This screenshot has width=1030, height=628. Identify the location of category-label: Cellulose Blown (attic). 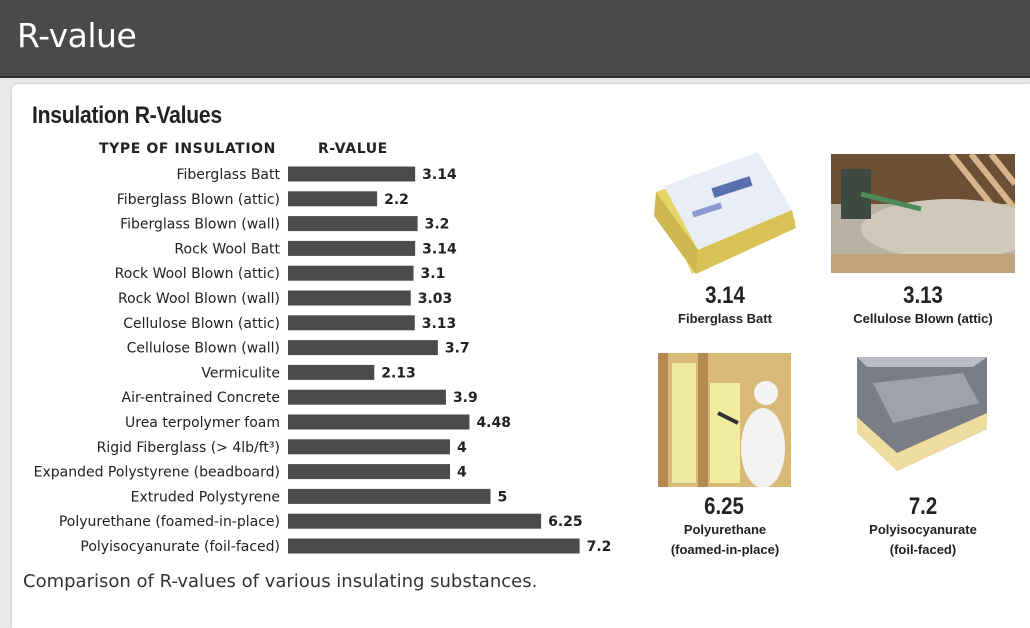
(201, 324).